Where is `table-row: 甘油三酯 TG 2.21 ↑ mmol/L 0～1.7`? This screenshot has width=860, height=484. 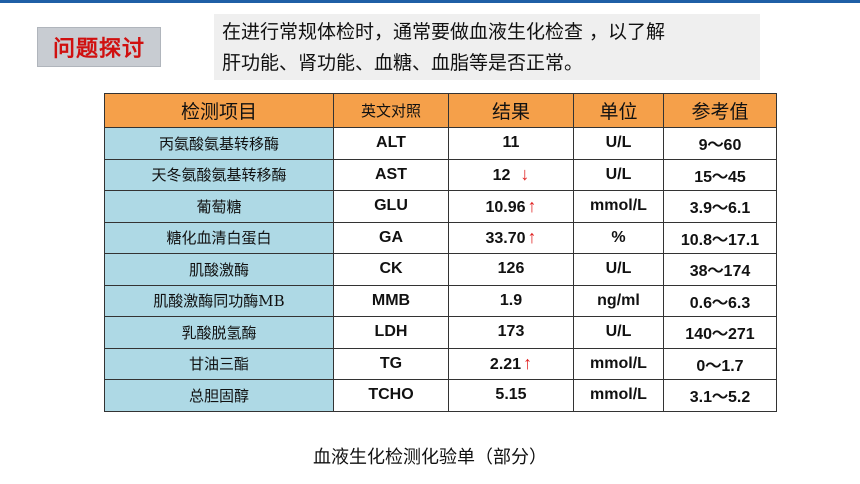
table-row: 甘油三酯 TG 2.21 ↑ mmol/L 0～1.7 is located at coordinates (440, 363).